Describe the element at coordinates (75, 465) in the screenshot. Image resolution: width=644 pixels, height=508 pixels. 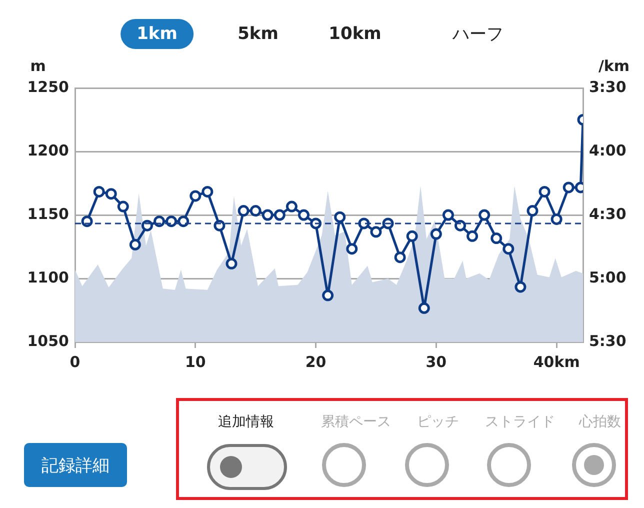
I see `text: 記録詳細` at that location.